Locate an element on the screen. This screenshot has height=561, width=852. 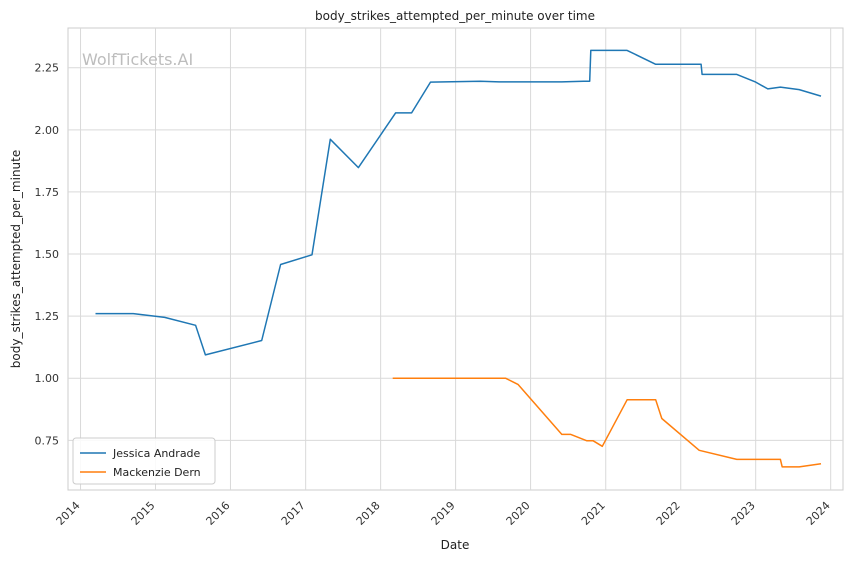
y-tick-label: 1.50 is located at coordinates (47, 254).